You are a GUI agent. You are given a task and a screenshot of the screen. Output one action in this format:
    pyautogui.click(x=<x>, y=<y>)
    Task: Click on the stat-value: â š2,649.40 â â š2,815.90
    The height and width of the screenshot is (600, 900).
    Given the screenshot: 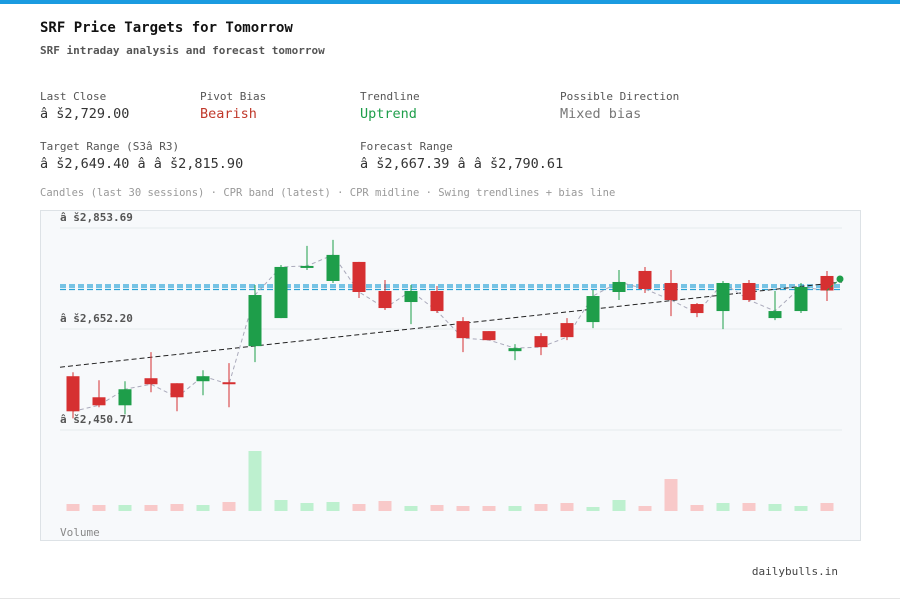 What is the action you would take?
    pyautogui.click(x=141, y=164)
    